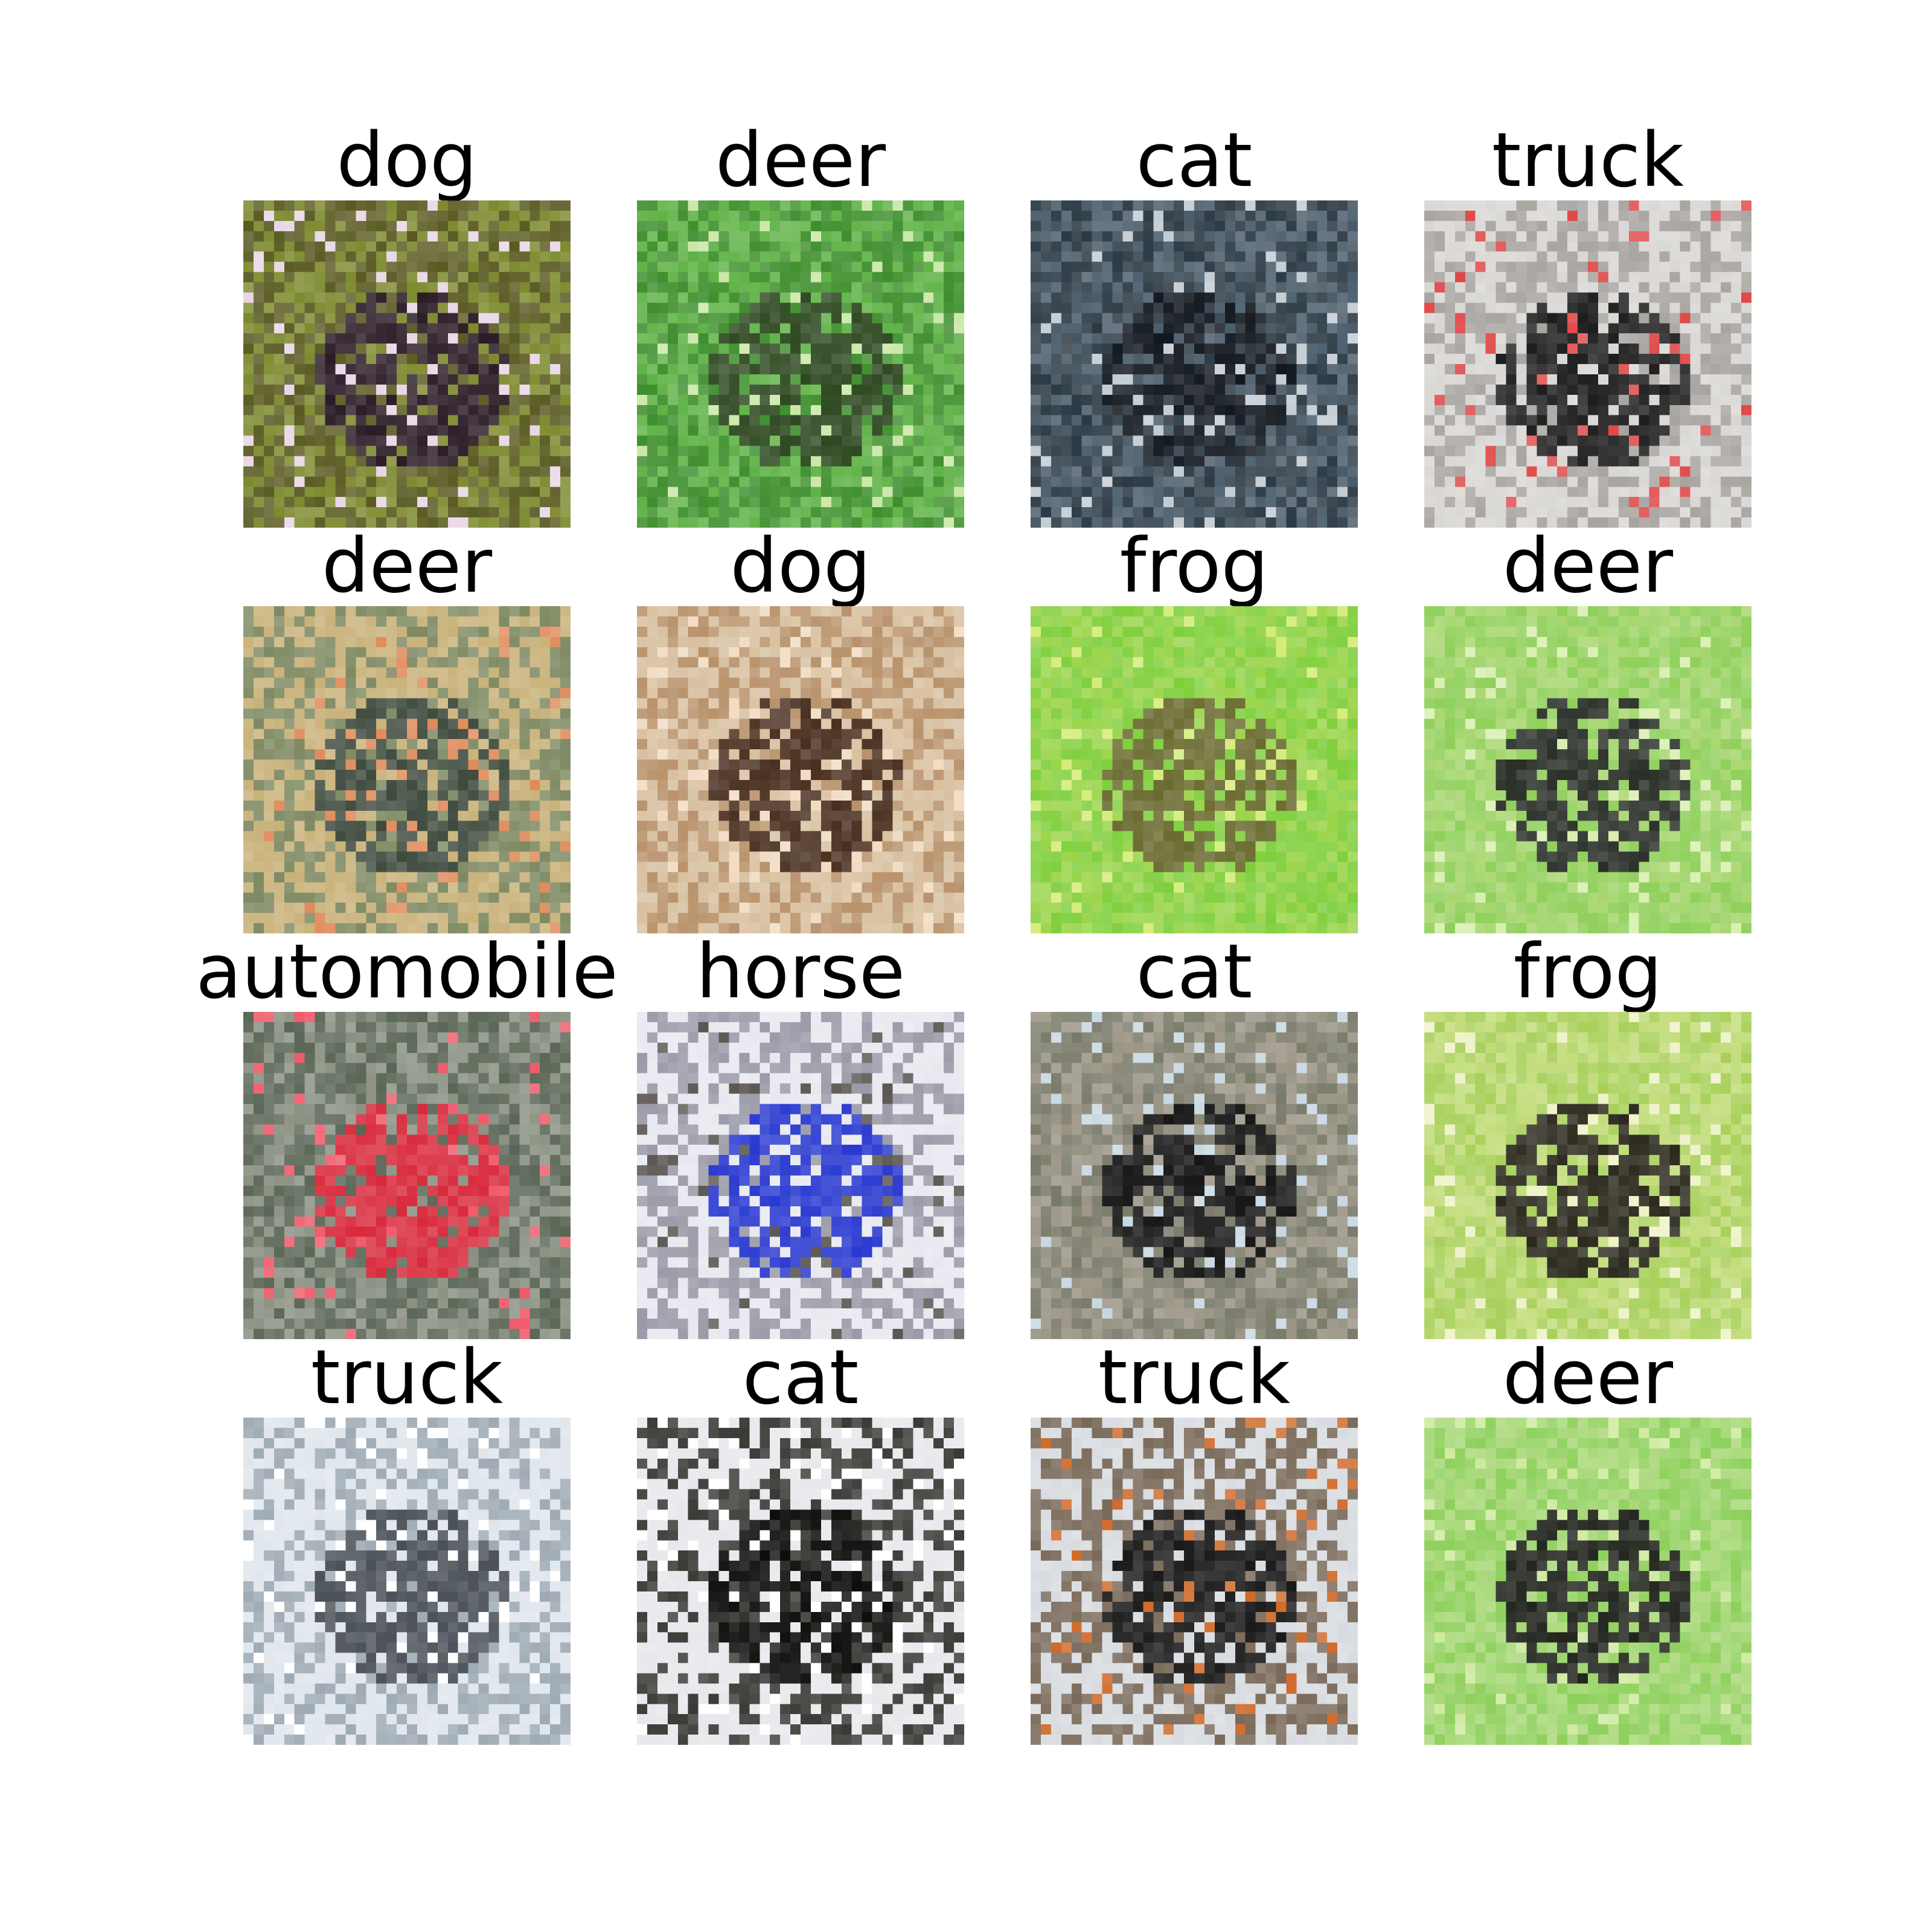 The height and width of the screenshot is (1932, 1932). What do you see at coordinates (801, 973) in the screenshot?
I see `image-label: horse` at bounding box center [801, 973].